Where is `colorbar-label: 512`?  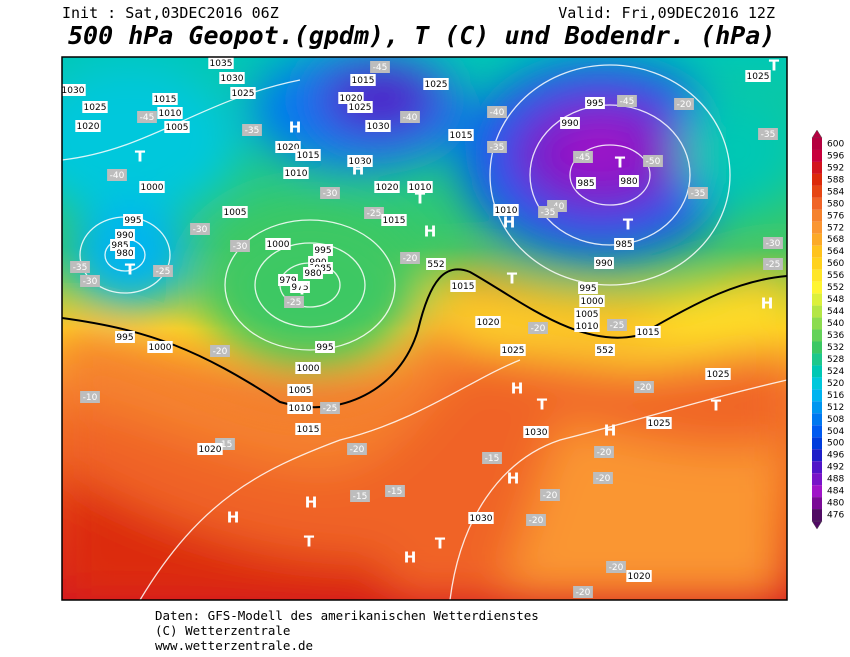
colorbar-label: 512 is located at coordinates (835, 408).